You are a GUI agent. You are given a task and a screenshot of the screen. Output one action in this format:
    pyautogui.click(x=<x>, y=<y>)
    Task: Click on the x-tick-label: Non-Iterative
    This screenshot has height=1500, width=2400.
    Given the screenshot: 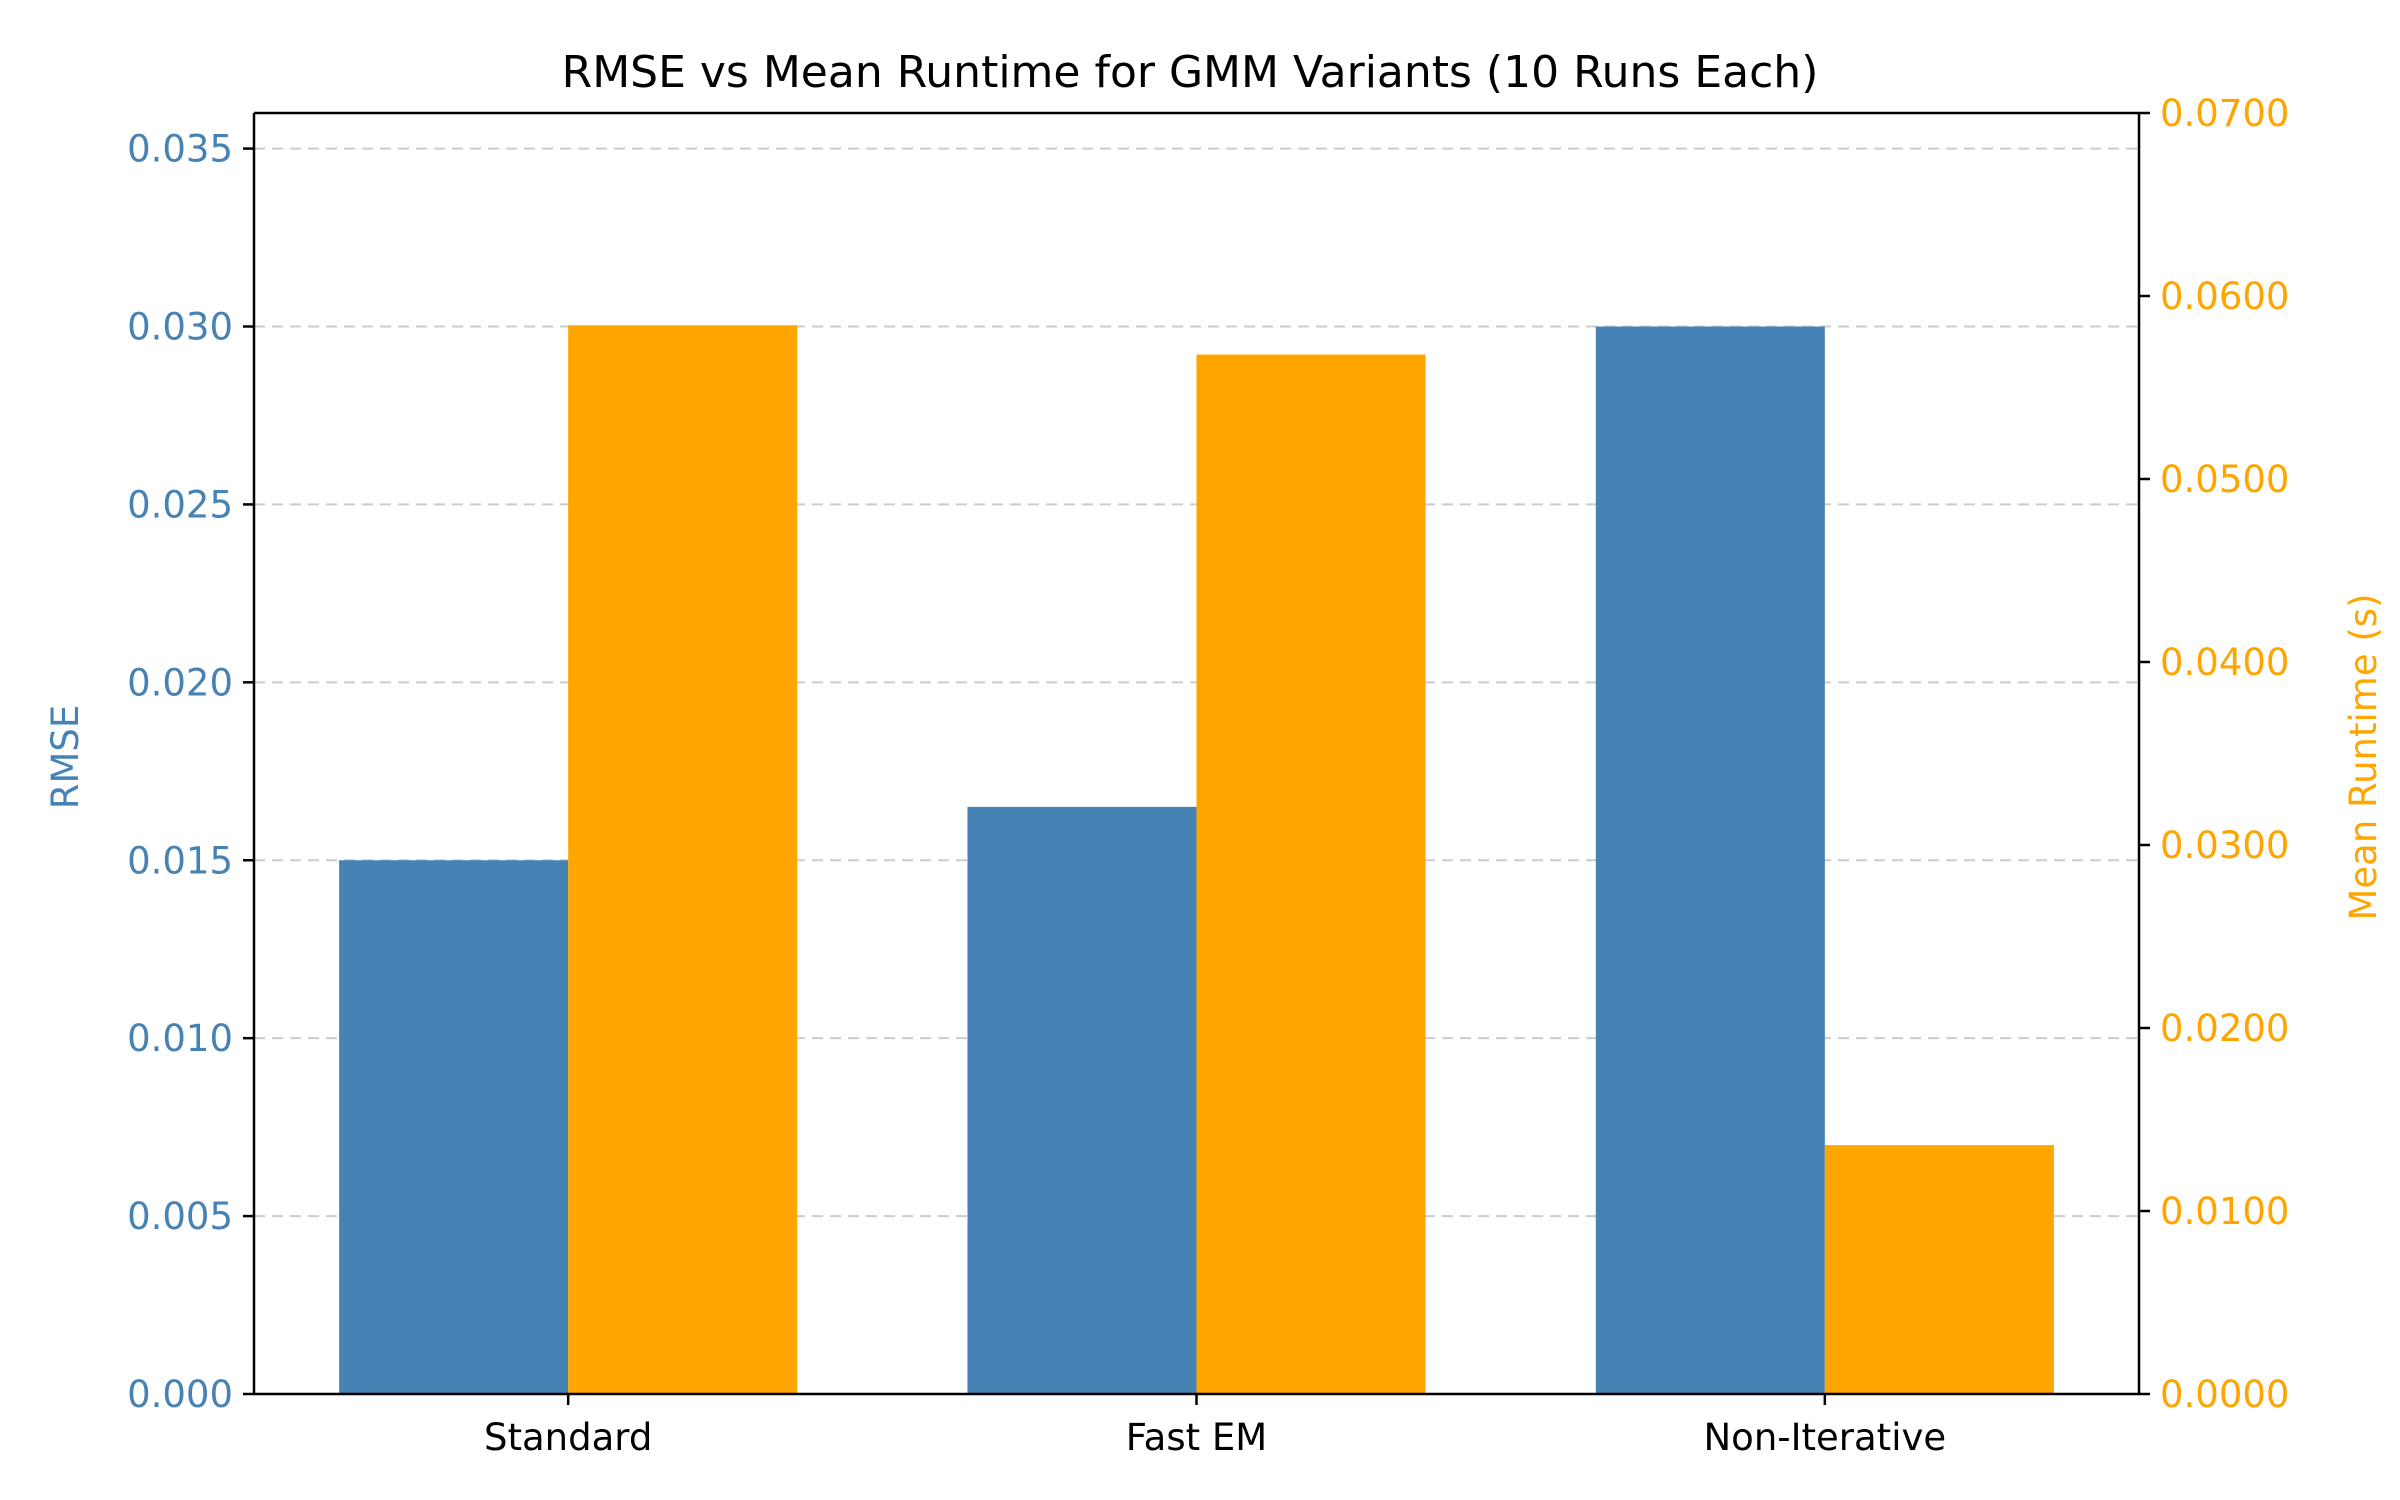 What is the action you would take?
    pyautogui.click(x=1825, y=1437)
    